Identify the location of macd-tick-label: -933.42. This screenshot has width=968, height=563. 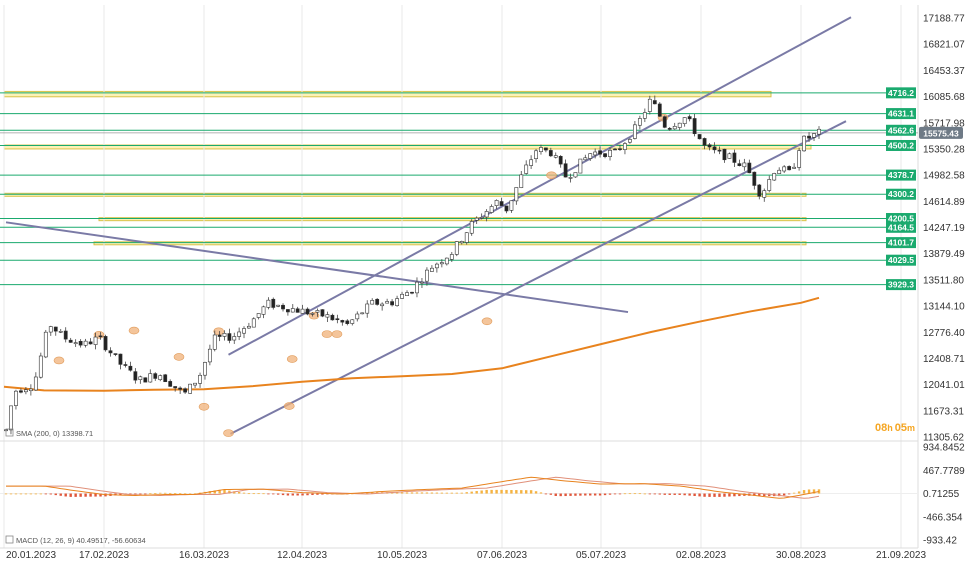
(940, 541).